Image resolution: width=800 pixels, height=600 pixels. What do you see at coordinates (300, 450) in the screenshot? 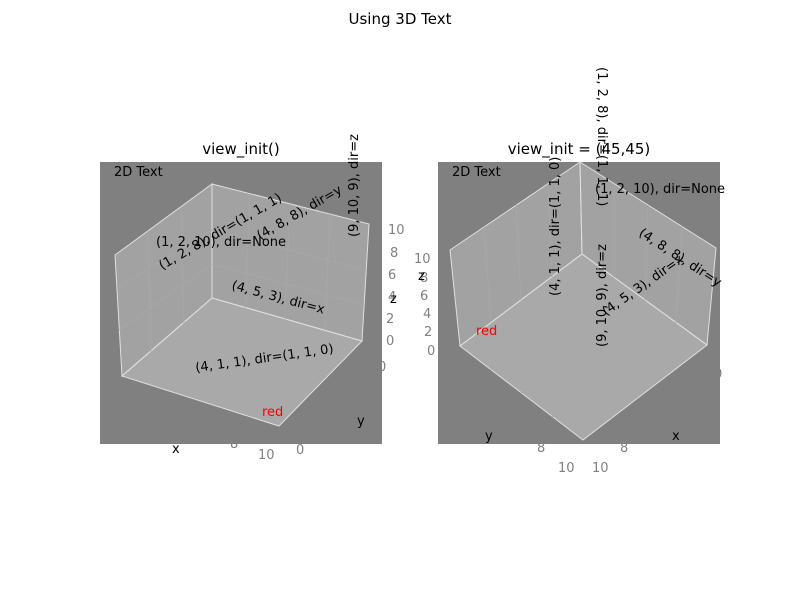
I see `y-tick-label: 0` at bounding box center [300, 450].